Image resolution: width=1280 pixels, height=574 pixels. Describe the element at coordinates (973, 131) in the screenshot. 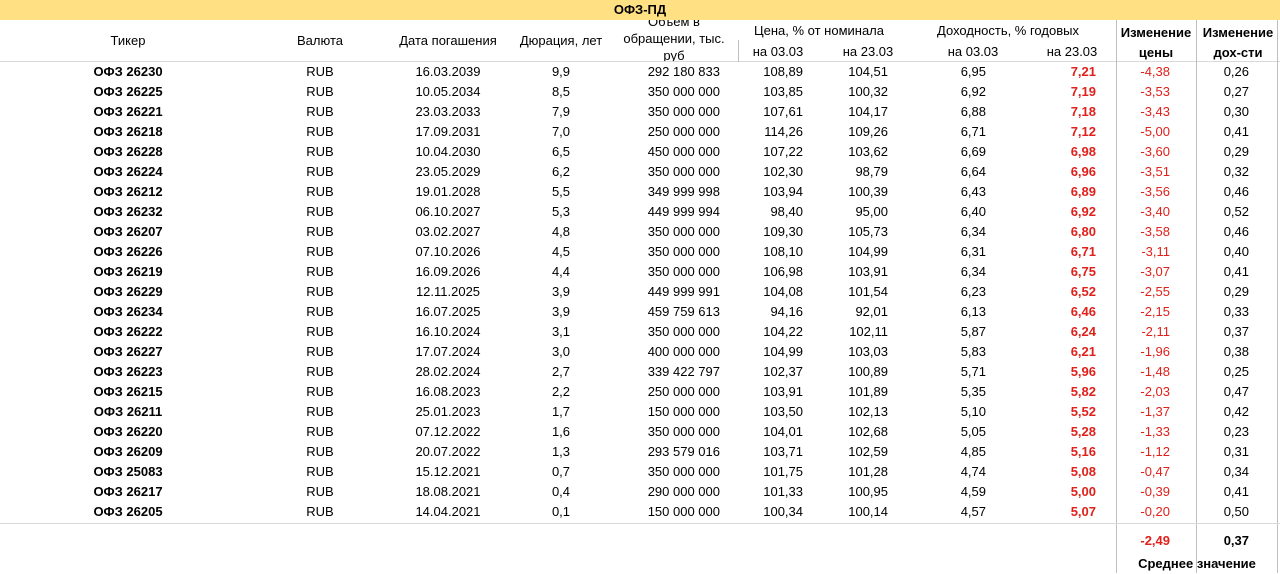

I see `table-cell: 6,71` at that location.